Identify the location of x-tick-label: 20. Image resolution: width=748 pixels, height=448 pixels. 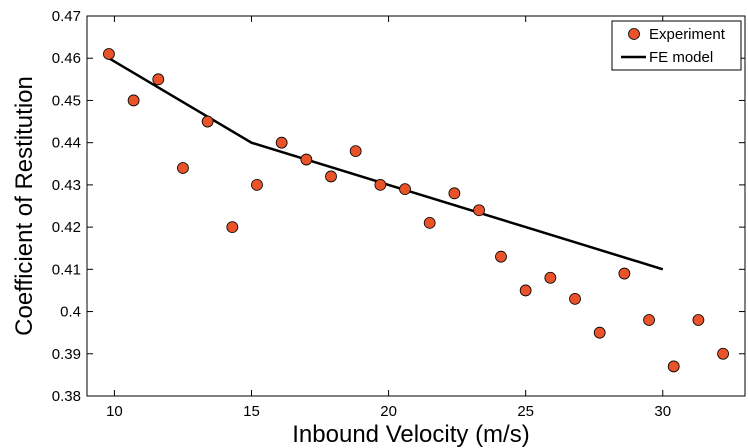
(388, 411).